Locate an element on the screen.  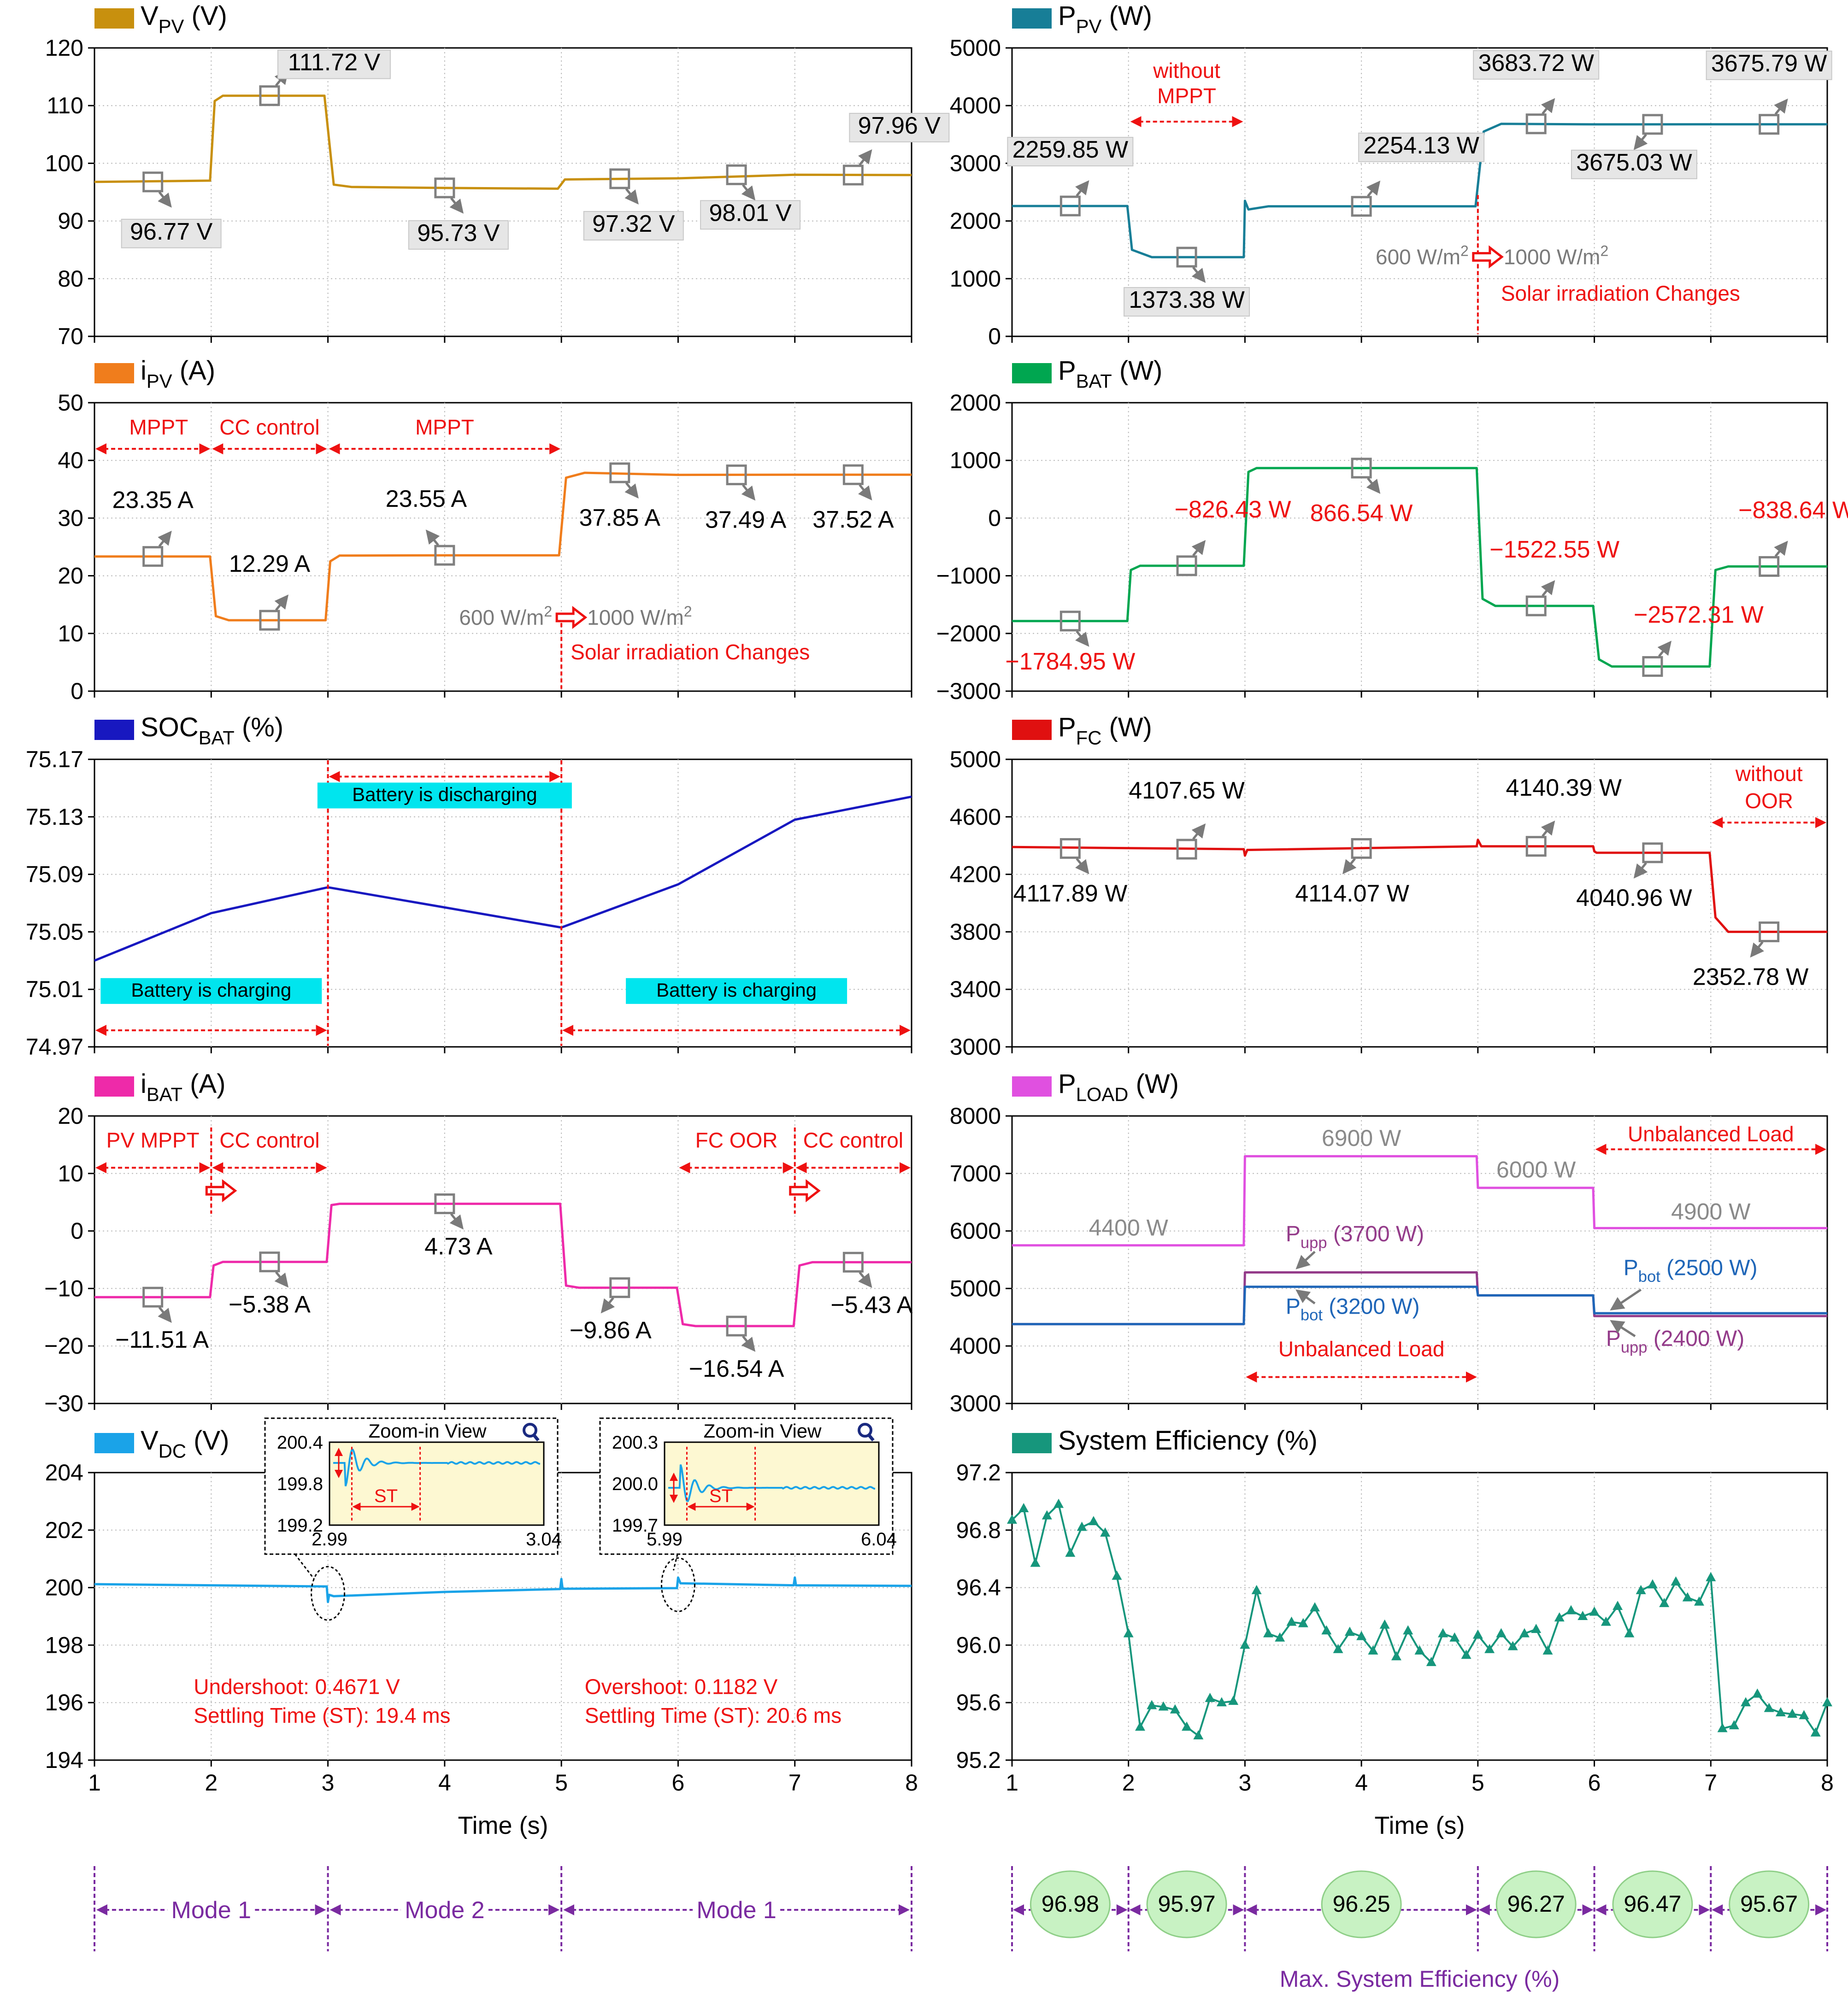
zoom-ellipse is located at coordinates (328, 1594).